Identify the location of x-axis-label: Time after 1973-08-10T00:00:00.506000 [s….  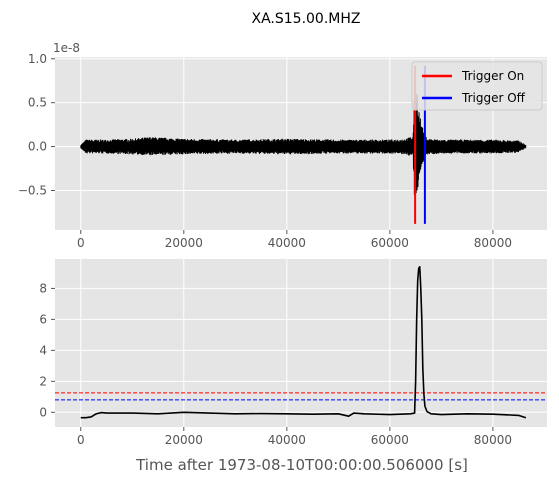
(301, 465).